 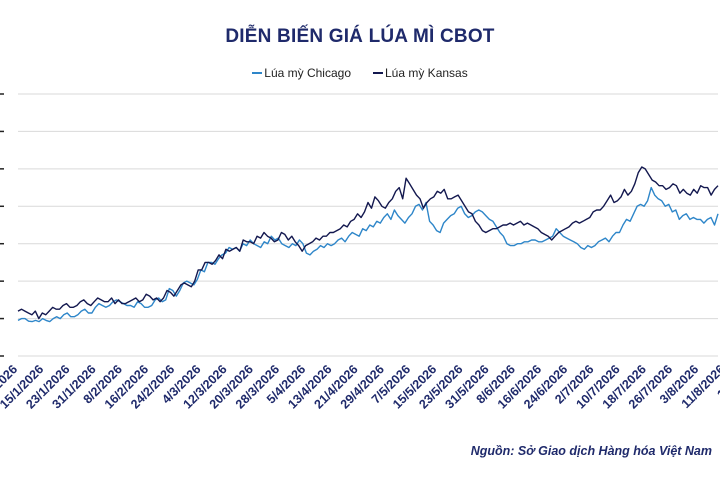 I want to click on y-axis-ticks, so click(x=2, y=225).